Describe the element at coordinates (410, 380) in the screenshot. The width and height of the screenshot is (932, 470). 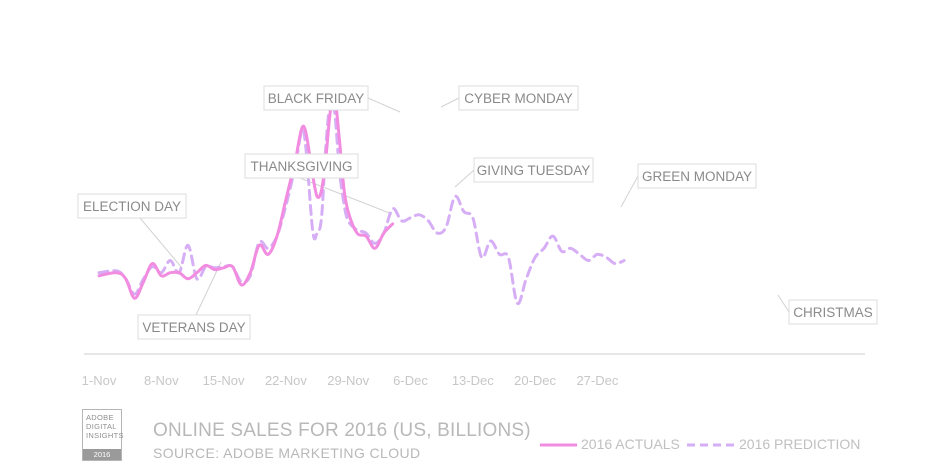
I see `x-tick-label: 6-Dec` at that location.